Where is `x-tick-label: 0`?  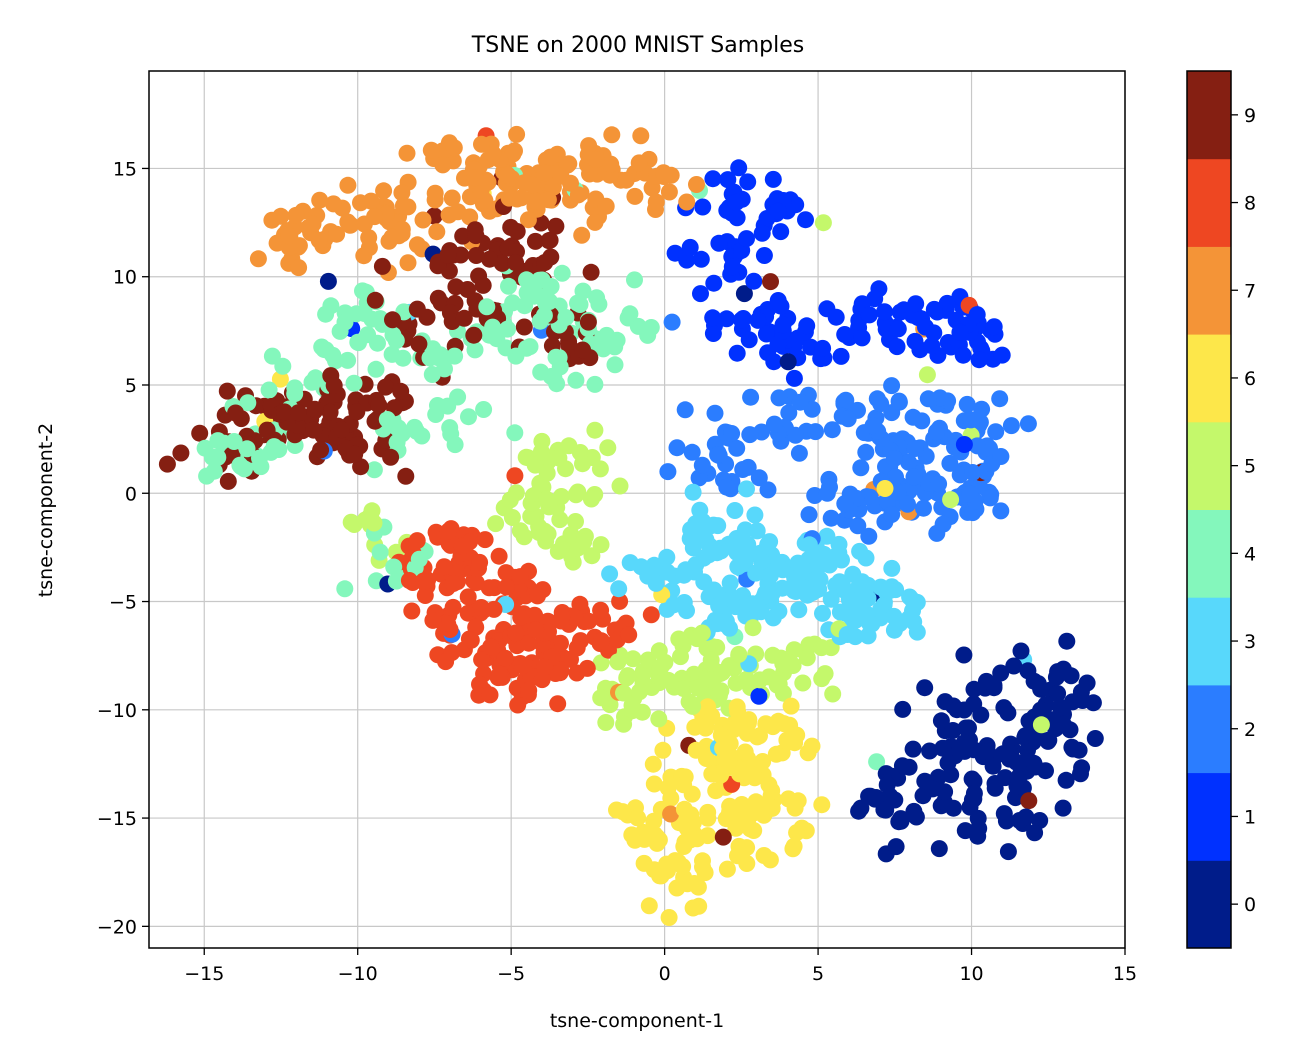 x-tick-label: 0 is located at coordinates (665, 974).